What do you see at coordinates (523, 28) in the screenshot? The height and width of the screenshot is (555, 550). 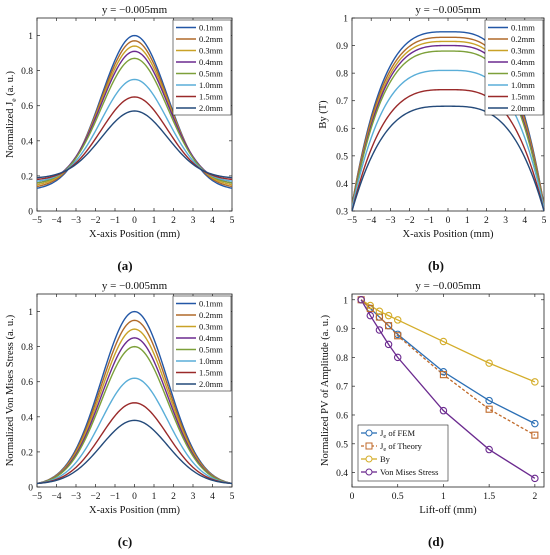 I see `legend-label: 0.1mm` at bounding box center [523, 28].